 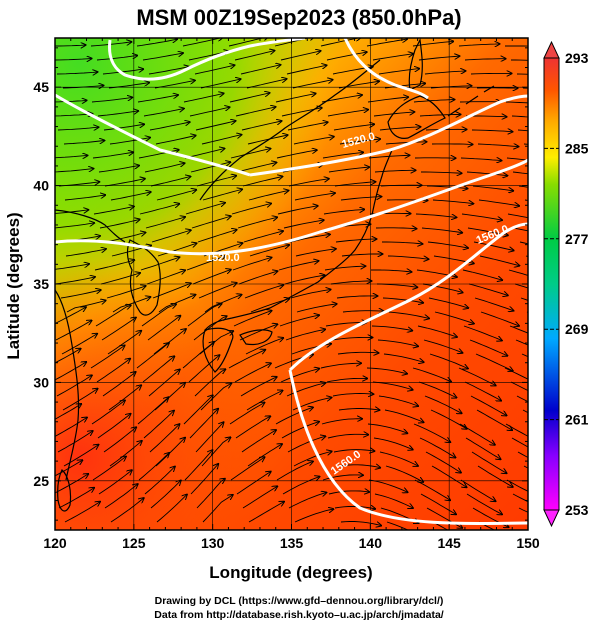 What do you see at coordinates (388, 135) in the screenshot?
I see `contour-1520-north` at bounding box center [388, 135].